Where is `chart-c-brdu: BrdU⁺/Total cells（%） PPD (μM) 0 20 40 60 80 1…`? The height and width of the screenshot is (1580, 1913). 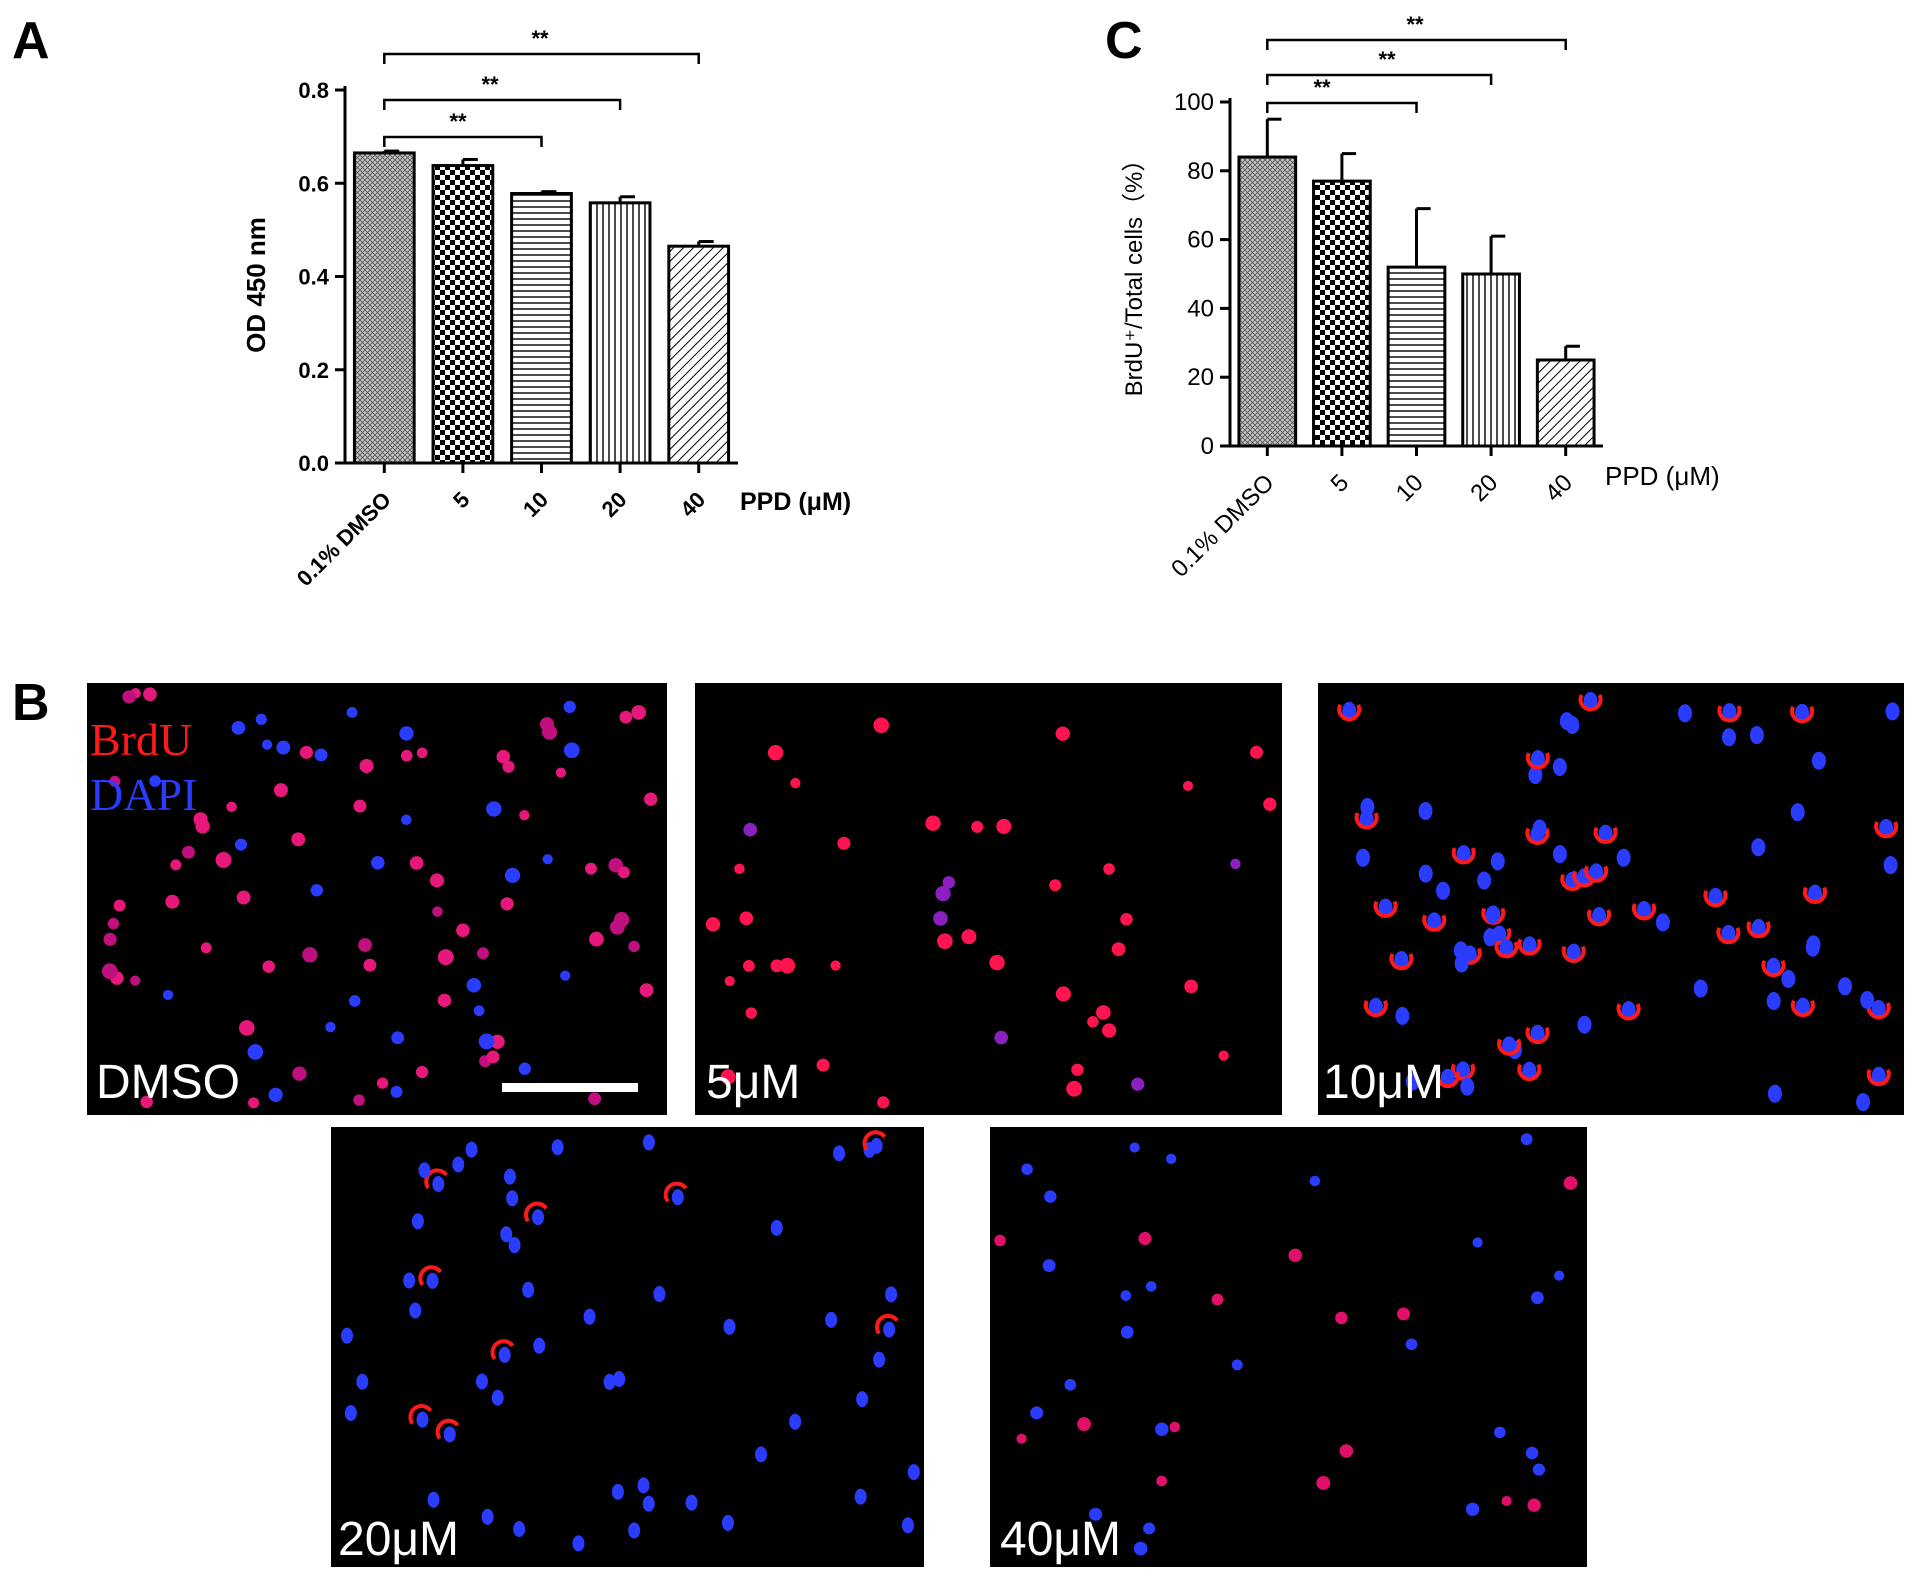
chart-c-brdu: BrdU⁺/Total cells（%） PPD (μM) 0 20 40 60 80 1… is located at coordinates (1420, 297).